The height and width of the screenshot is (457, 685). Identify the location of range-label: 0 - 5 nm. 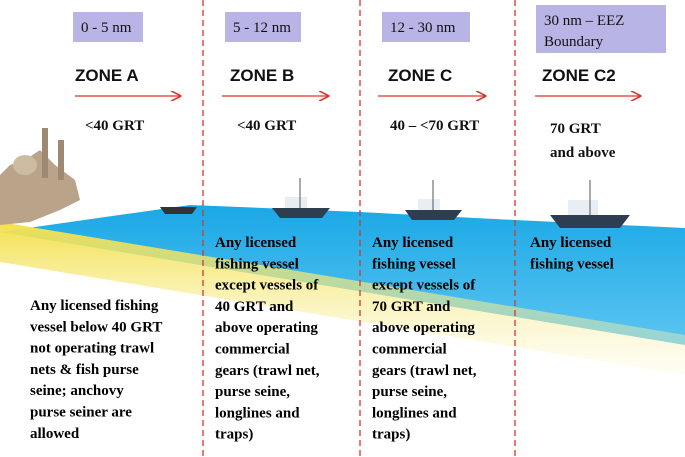
(106, 28).